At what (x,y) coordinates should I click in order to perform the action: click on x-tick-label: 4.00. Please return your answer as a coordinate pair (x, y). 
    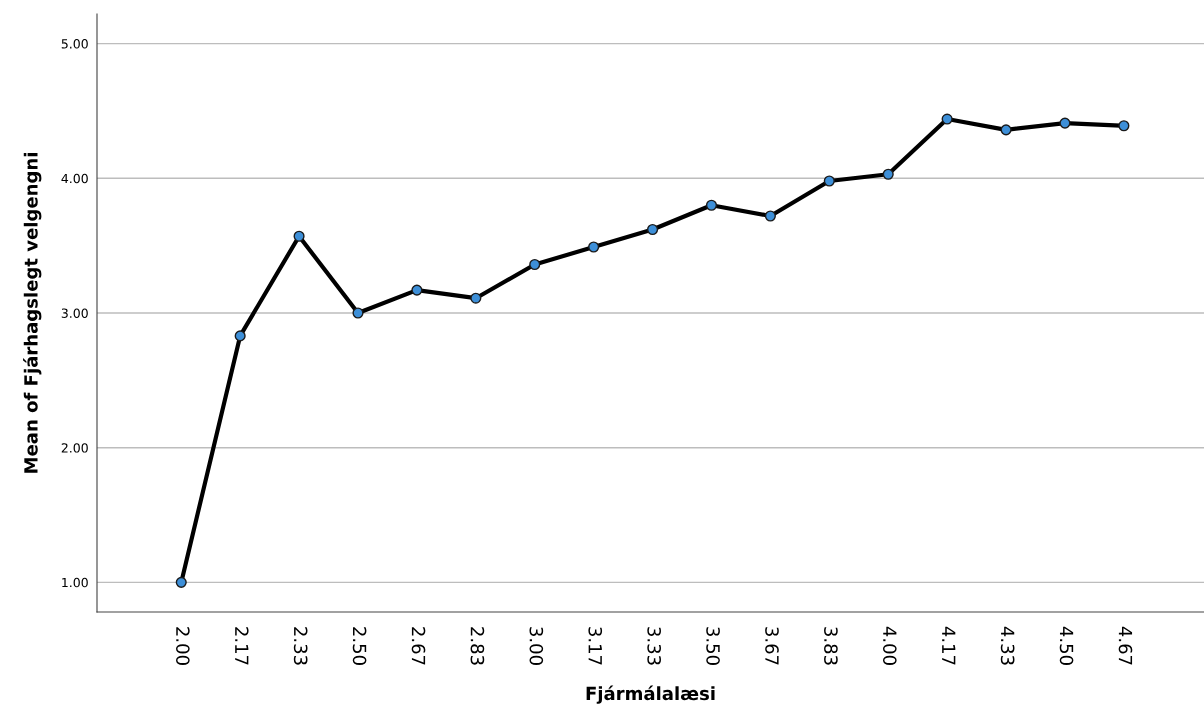
    Looking at the image, I should click on (889, 645).